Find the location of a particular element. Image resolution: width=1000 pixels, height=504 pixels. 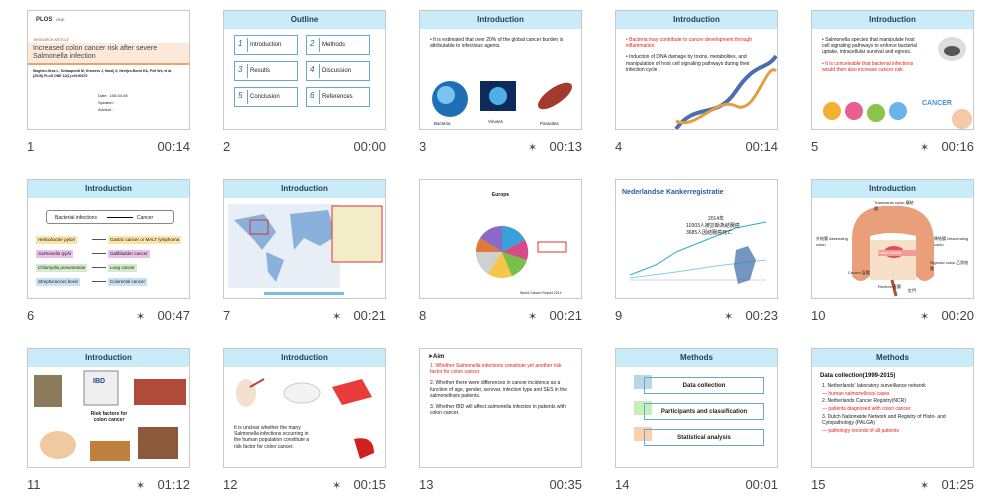

slide-number: 3 is located at coordinates (423, 146).